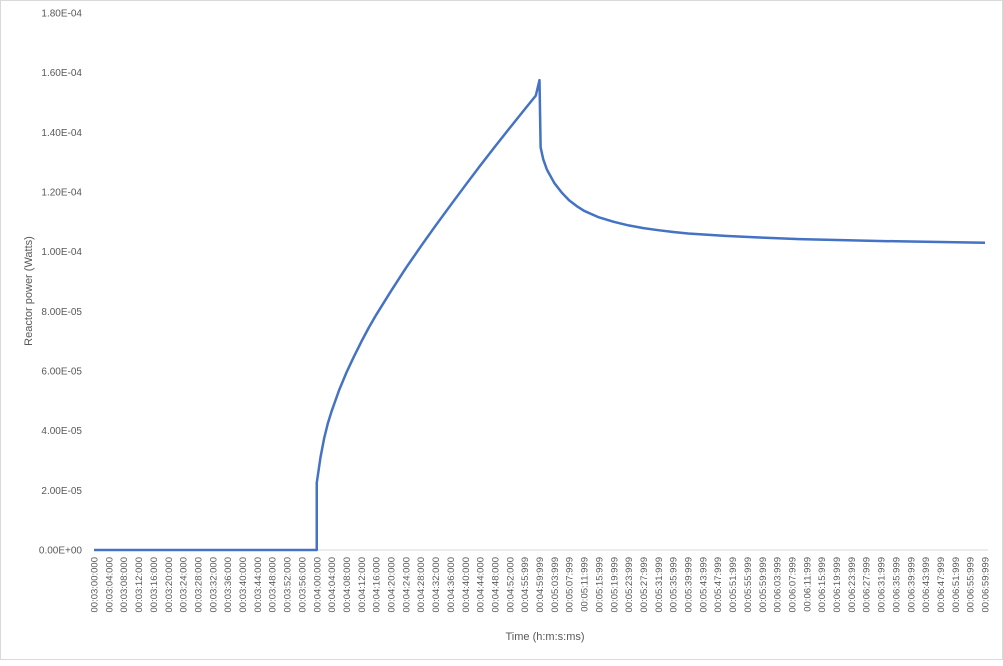 This screenshot has height=666, width=1003. What do you see at coordinates (495, 584) in the screenshot?
I see `x-tick-label: 00:04:48:000` at bounding box center [495, 584].